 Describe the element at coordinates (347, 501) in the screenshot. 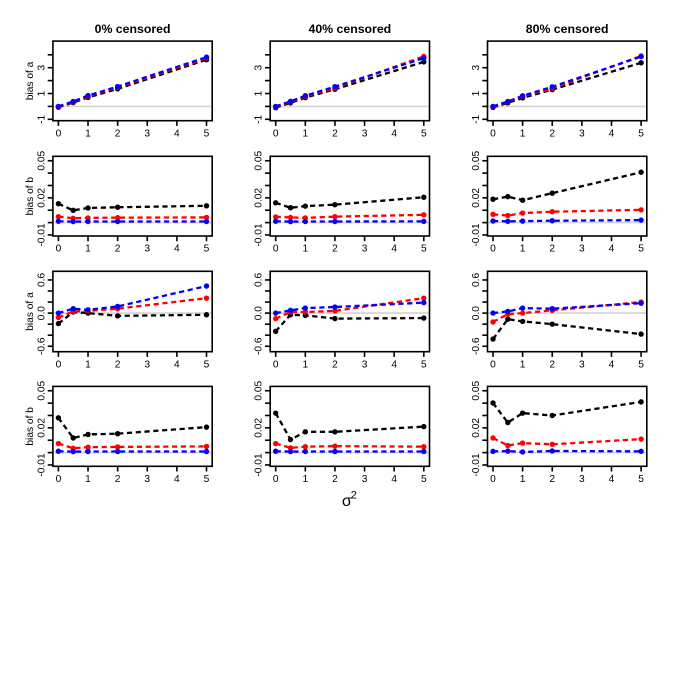

I see `svg-text: σ` at that location.